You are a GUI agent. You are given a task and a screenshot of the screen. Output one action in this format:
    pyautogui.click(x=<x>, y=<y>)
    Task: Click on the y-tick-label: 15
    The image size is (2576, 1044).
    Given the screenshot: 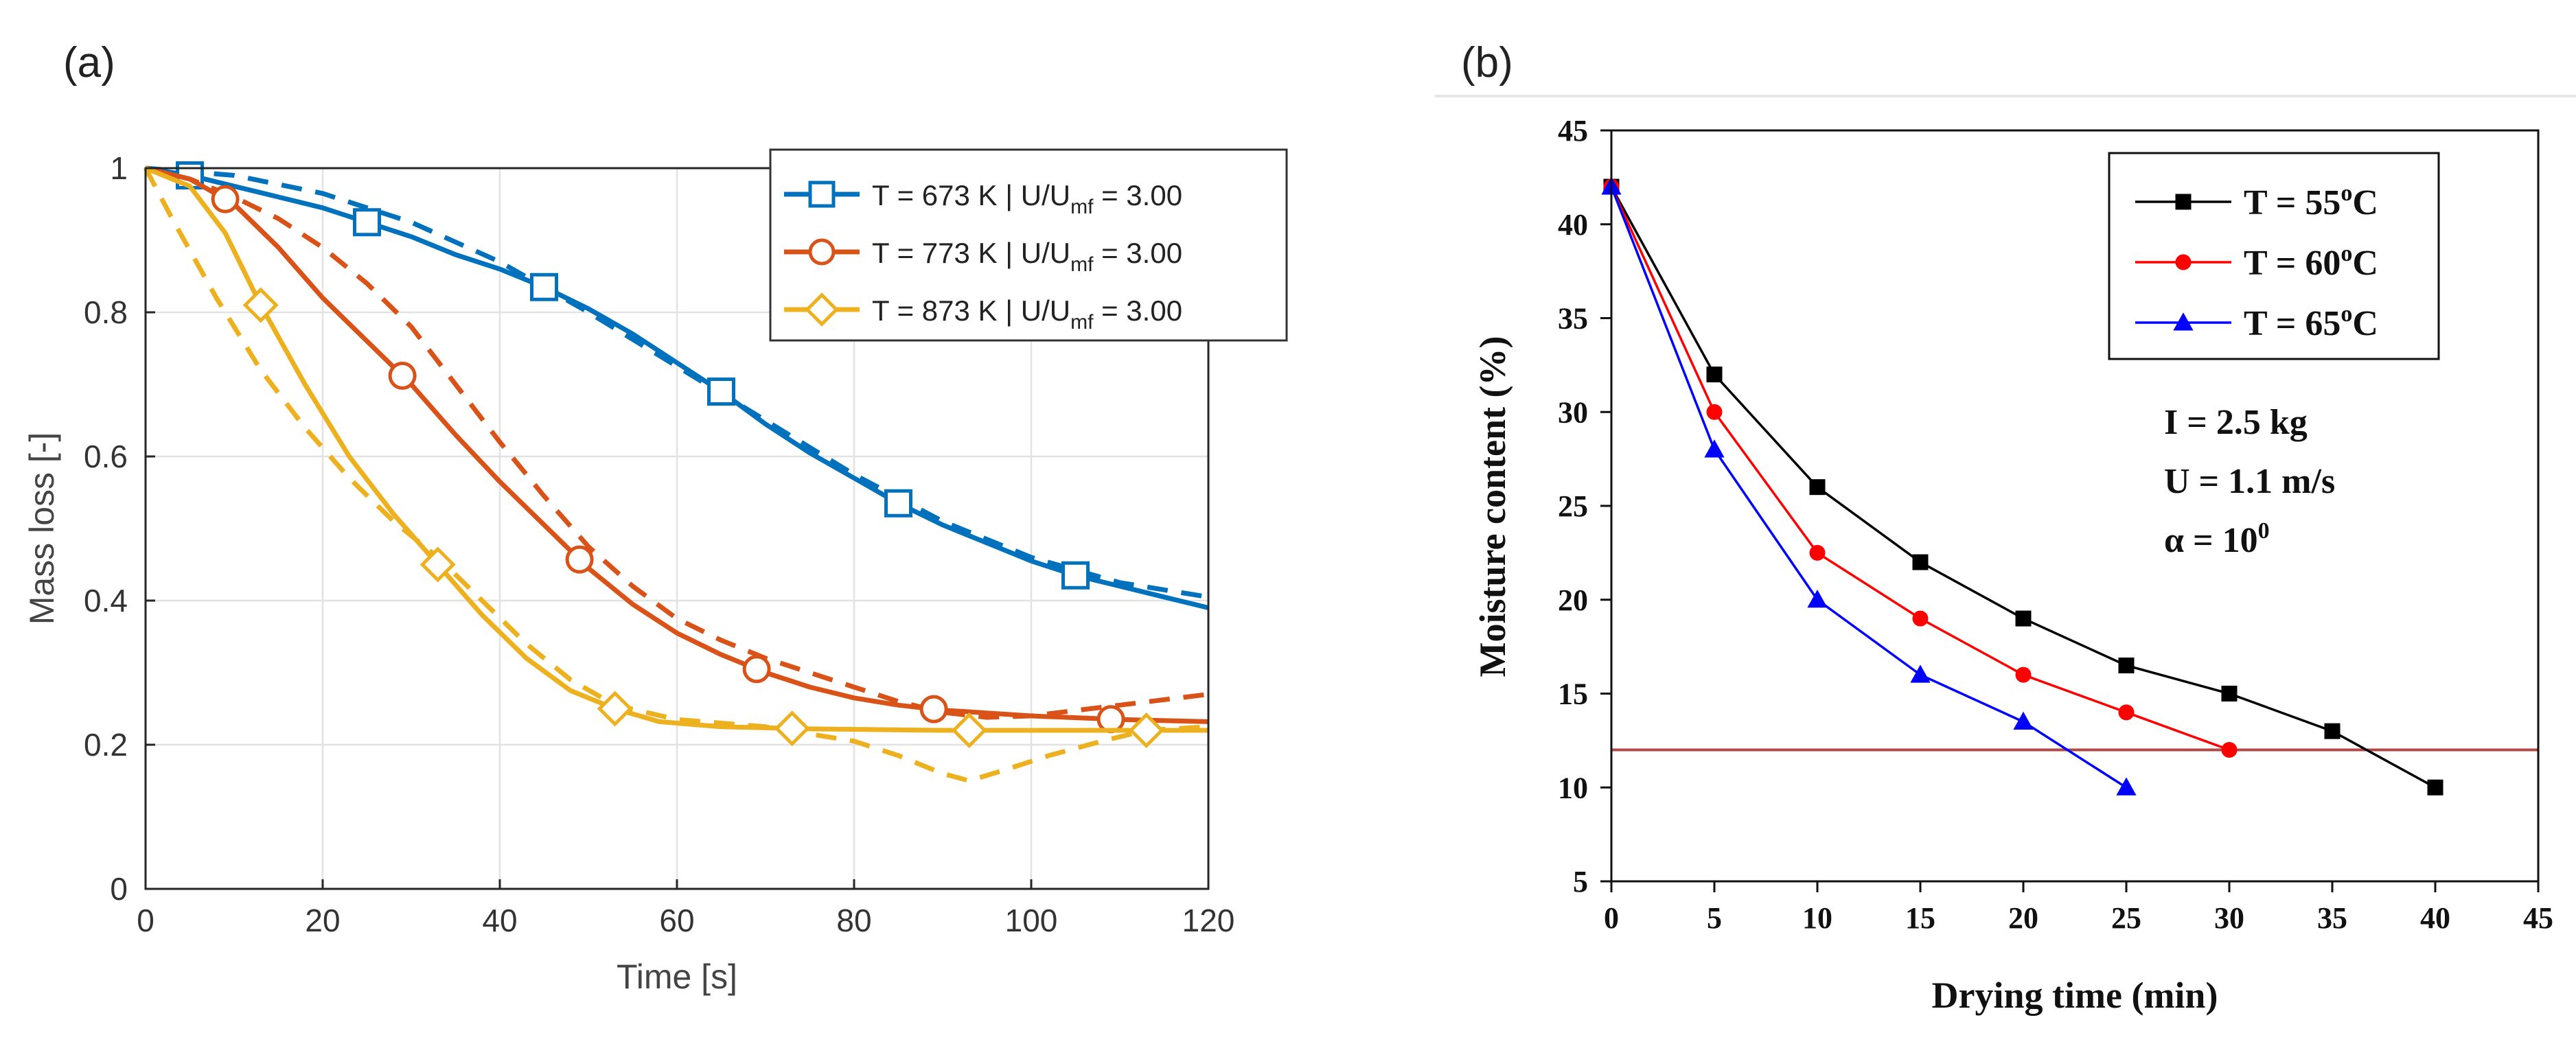 What is the action you would take?
    pyautogui.click(x=1573, y=694)
    